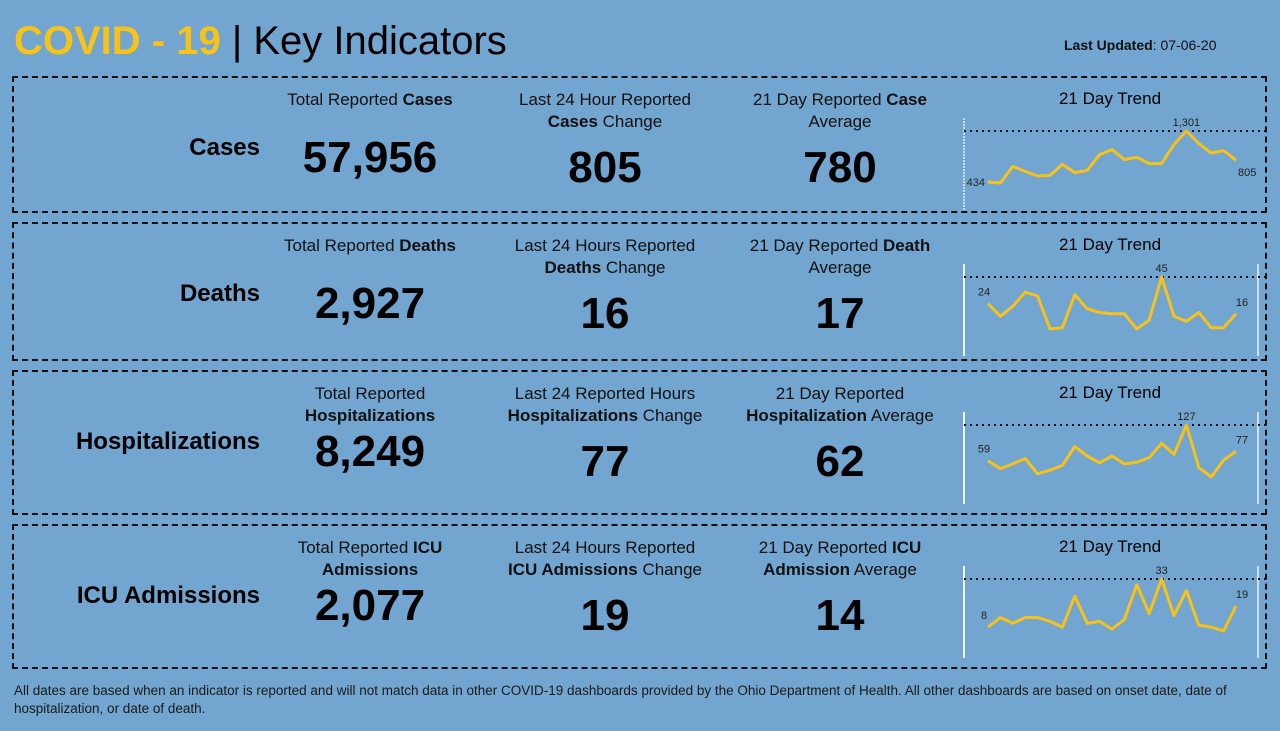  I want to click on metric-value: 14, so click(840, 615).